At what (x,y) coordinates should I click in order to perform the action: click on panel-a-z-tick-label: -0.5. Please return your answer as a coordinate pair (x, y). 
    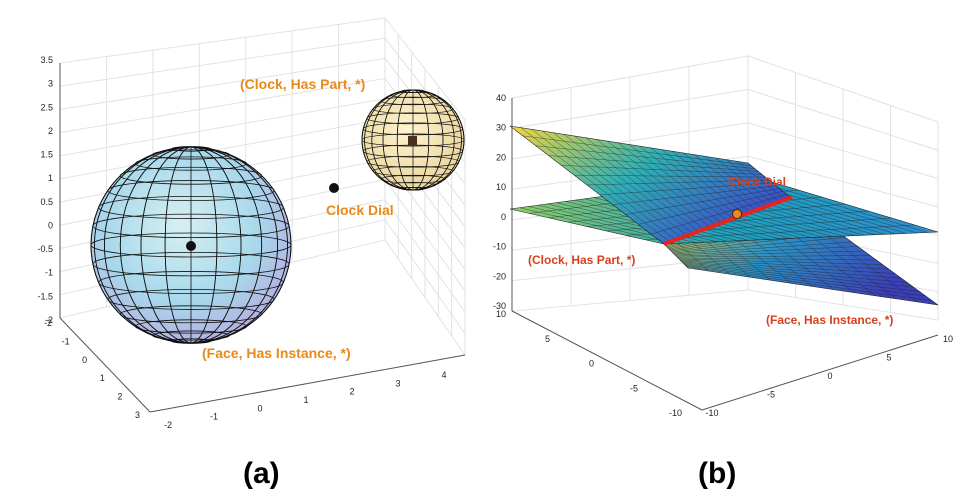
    Looking at the image, I should click on (45, 249).